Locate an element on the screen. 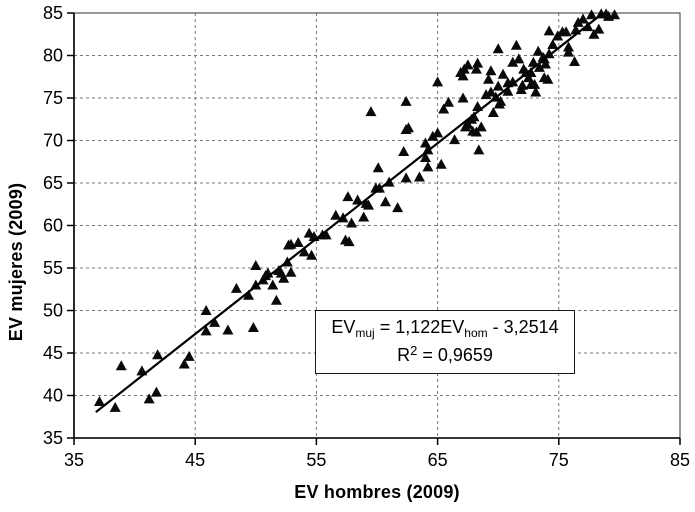 The height and width of the screenshot is (512, 695). x-tick-label: 35 is located at coordinates (74, 460).